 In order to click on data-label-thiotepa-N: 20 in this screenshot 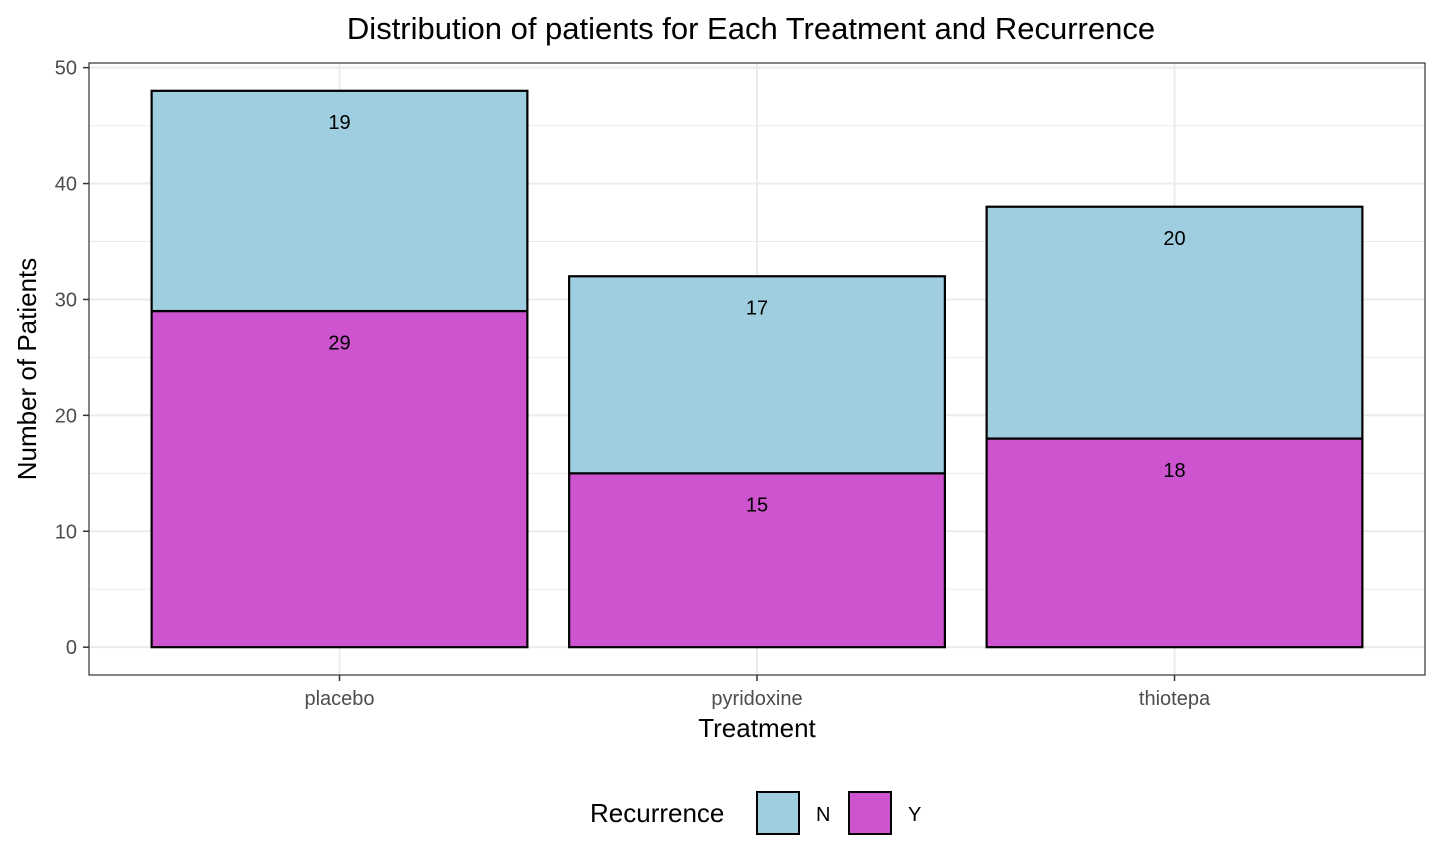, I will do `click(1174, 239)`.